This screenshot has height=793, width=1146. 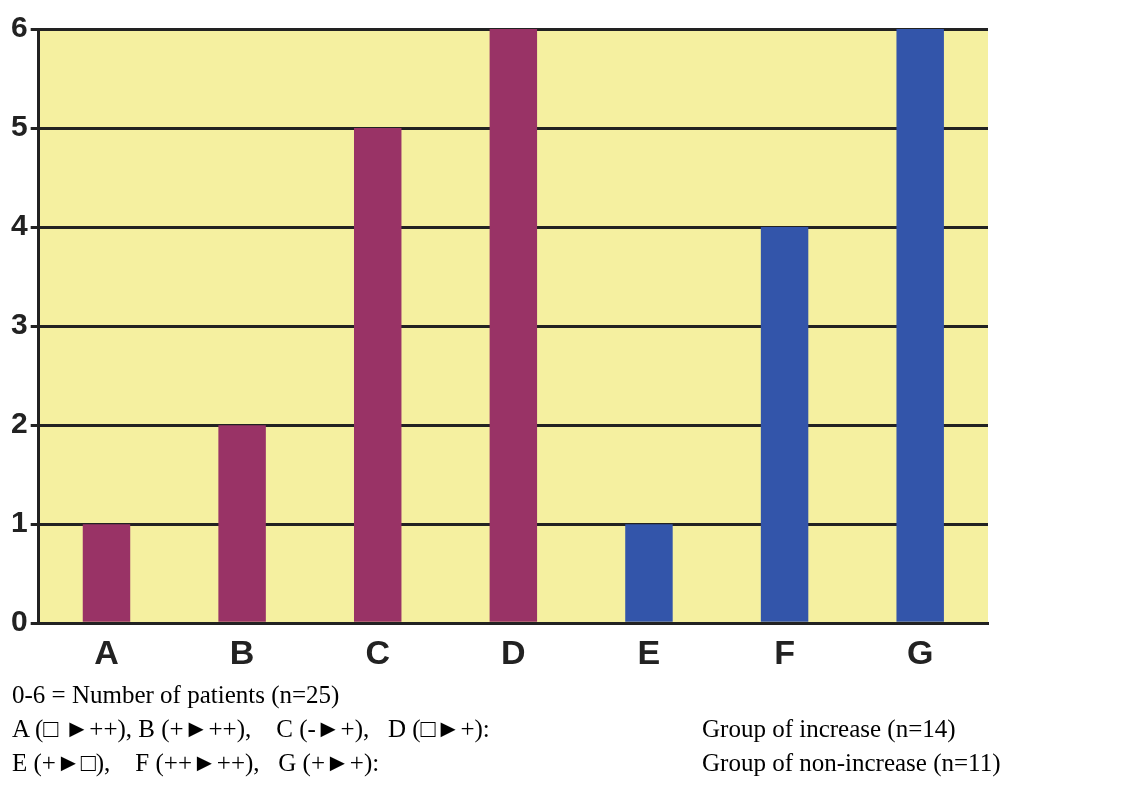 What do you see at coordinates (106, 651) in the screenshot?
I see `x-tick-label: A` at bounding box center [106, 651].